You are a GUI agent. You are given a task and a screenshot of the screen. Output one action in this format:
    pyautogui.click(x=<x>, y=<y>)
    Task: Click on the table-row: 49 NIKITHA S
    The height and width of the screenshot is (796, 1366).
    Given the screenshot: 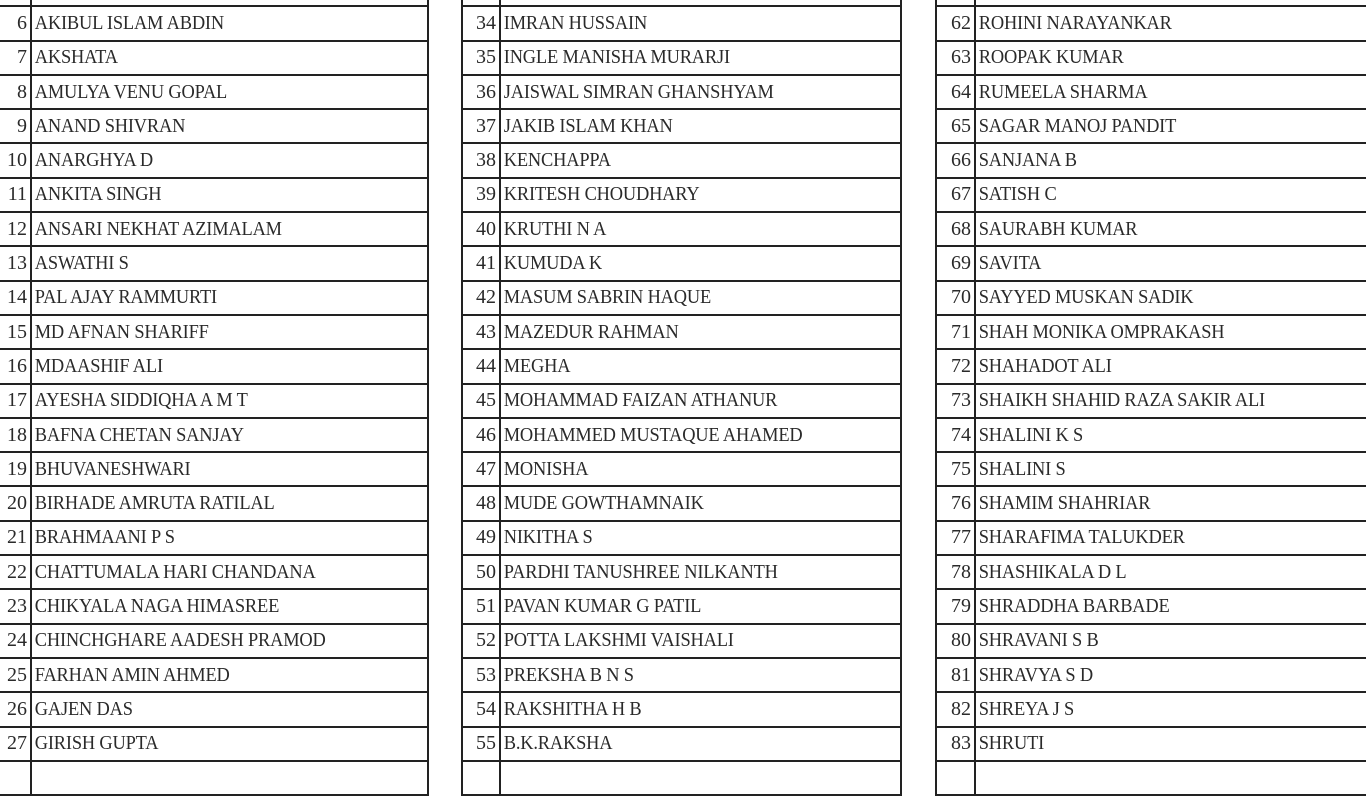 What is the action you would take?
    pyautogui.click(x=681, y=539)
    